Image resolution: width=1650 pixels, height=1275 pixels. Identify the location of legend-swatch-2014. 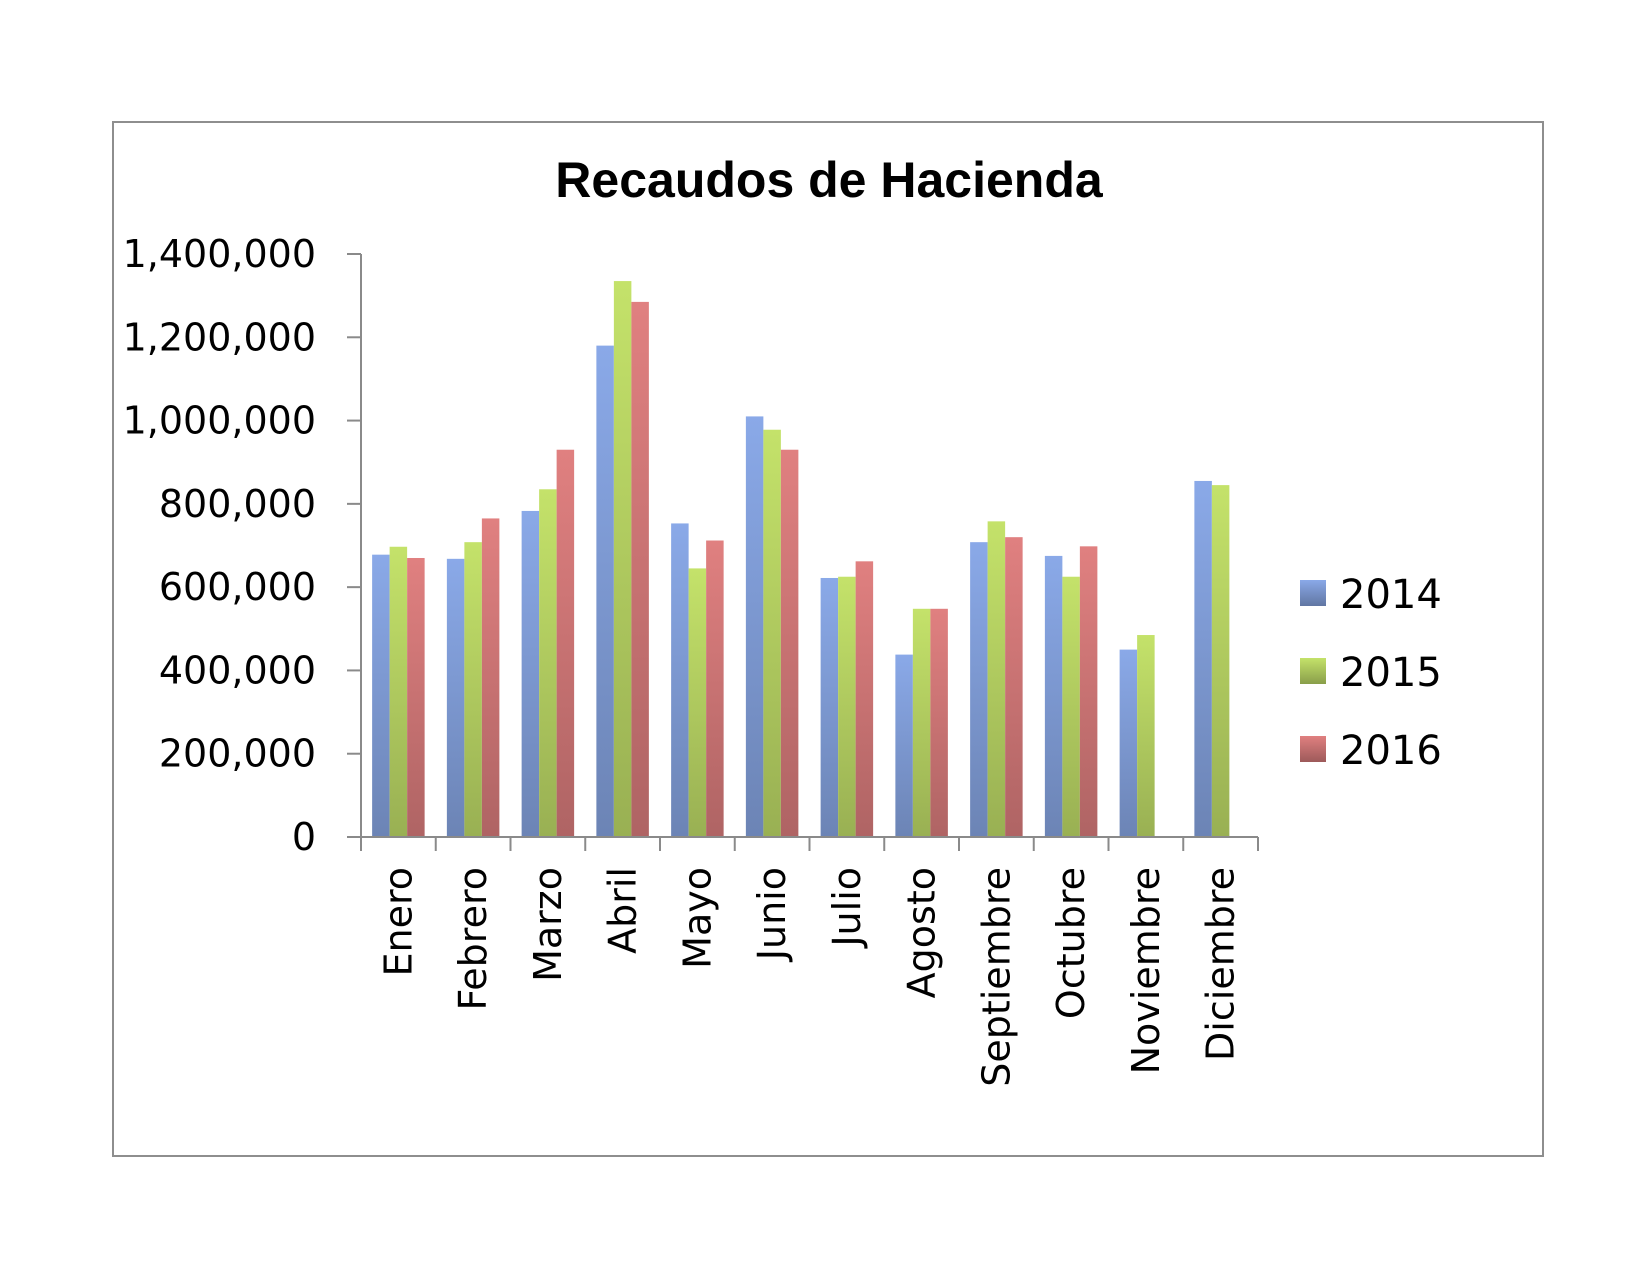
(1313, 593).